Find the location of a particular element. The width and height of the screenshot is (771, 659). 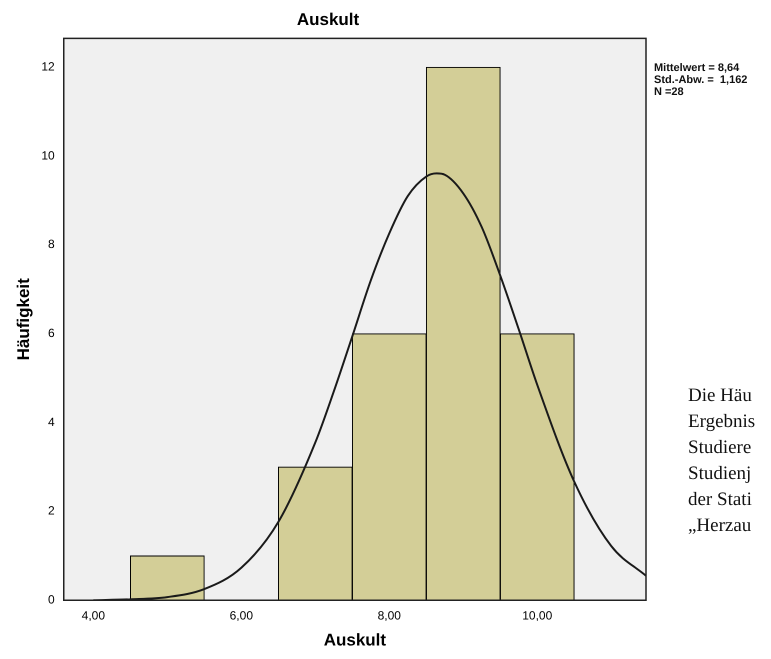

y-tick-label: 10 is located at coordinates (48, 155).